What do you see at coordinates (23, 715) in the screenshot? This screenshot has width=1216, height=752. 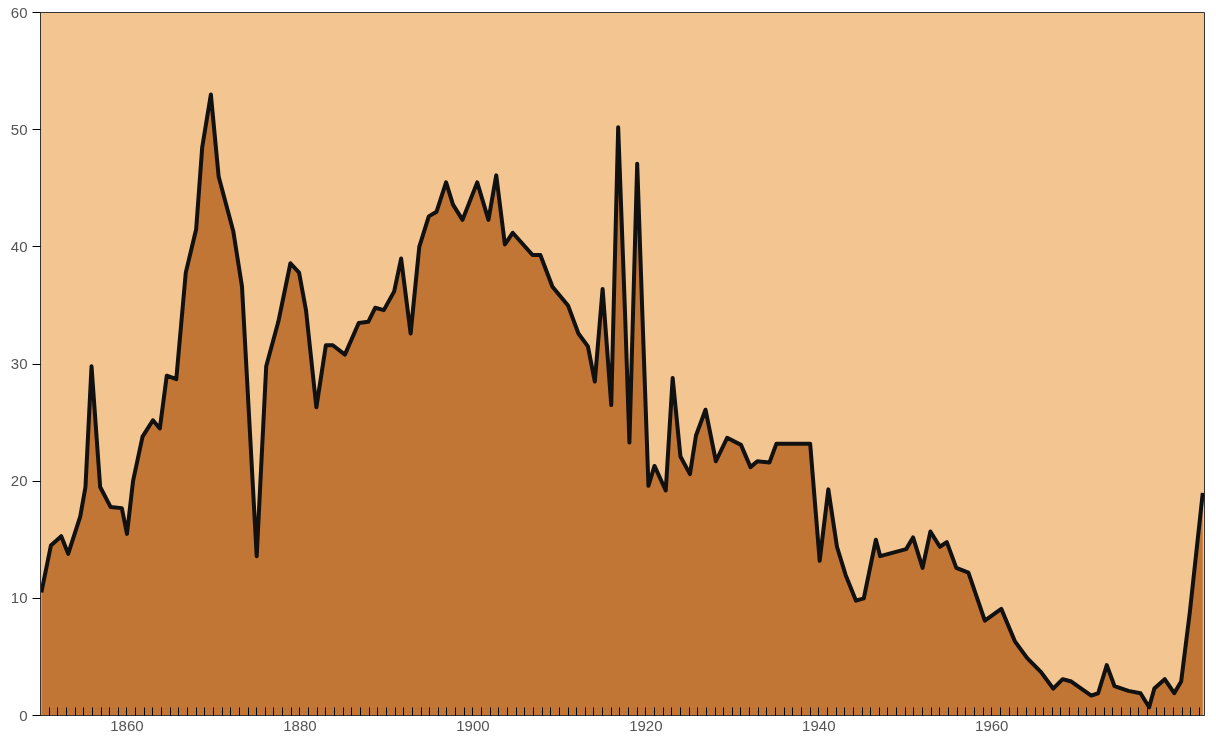 I see `y-tick-label: 0` at bounding box center [23, 715].